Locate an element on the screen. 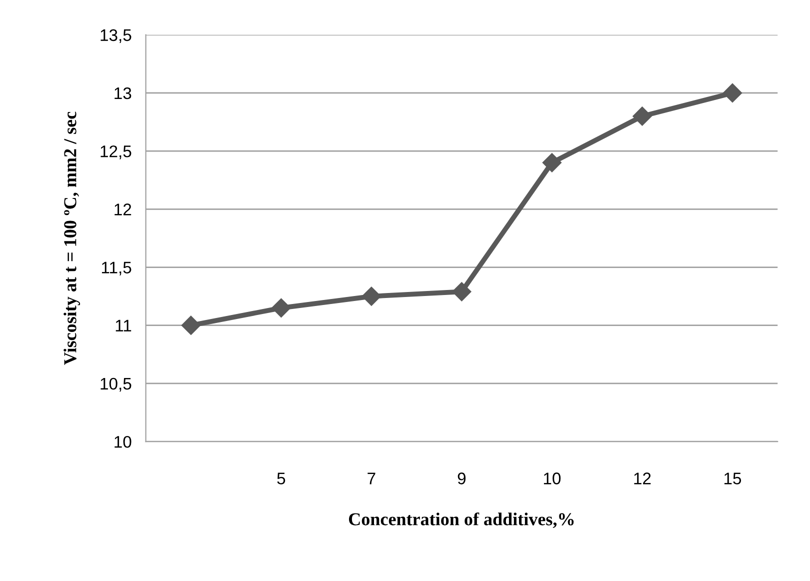  y-tick-label: 12,5 is located at coordinates (116, 152).